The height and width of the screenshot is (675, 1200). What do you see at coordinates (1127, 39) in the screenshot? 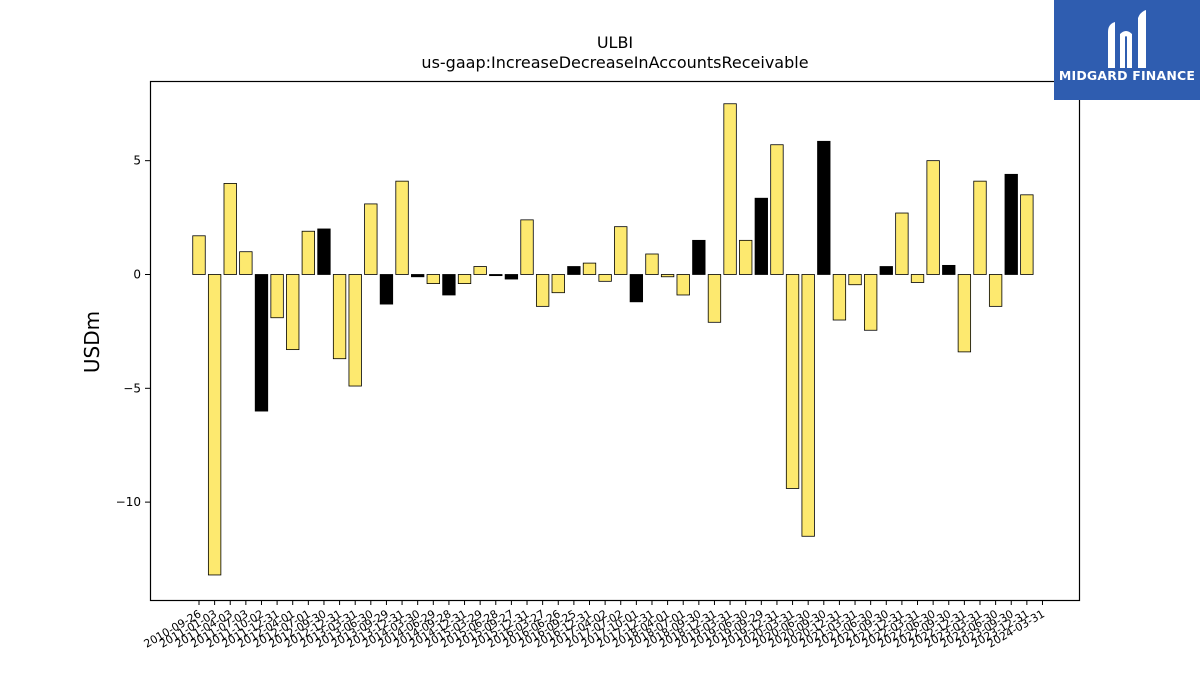
I see `midgard-logo-icon` at bounding box center [1127, 39].